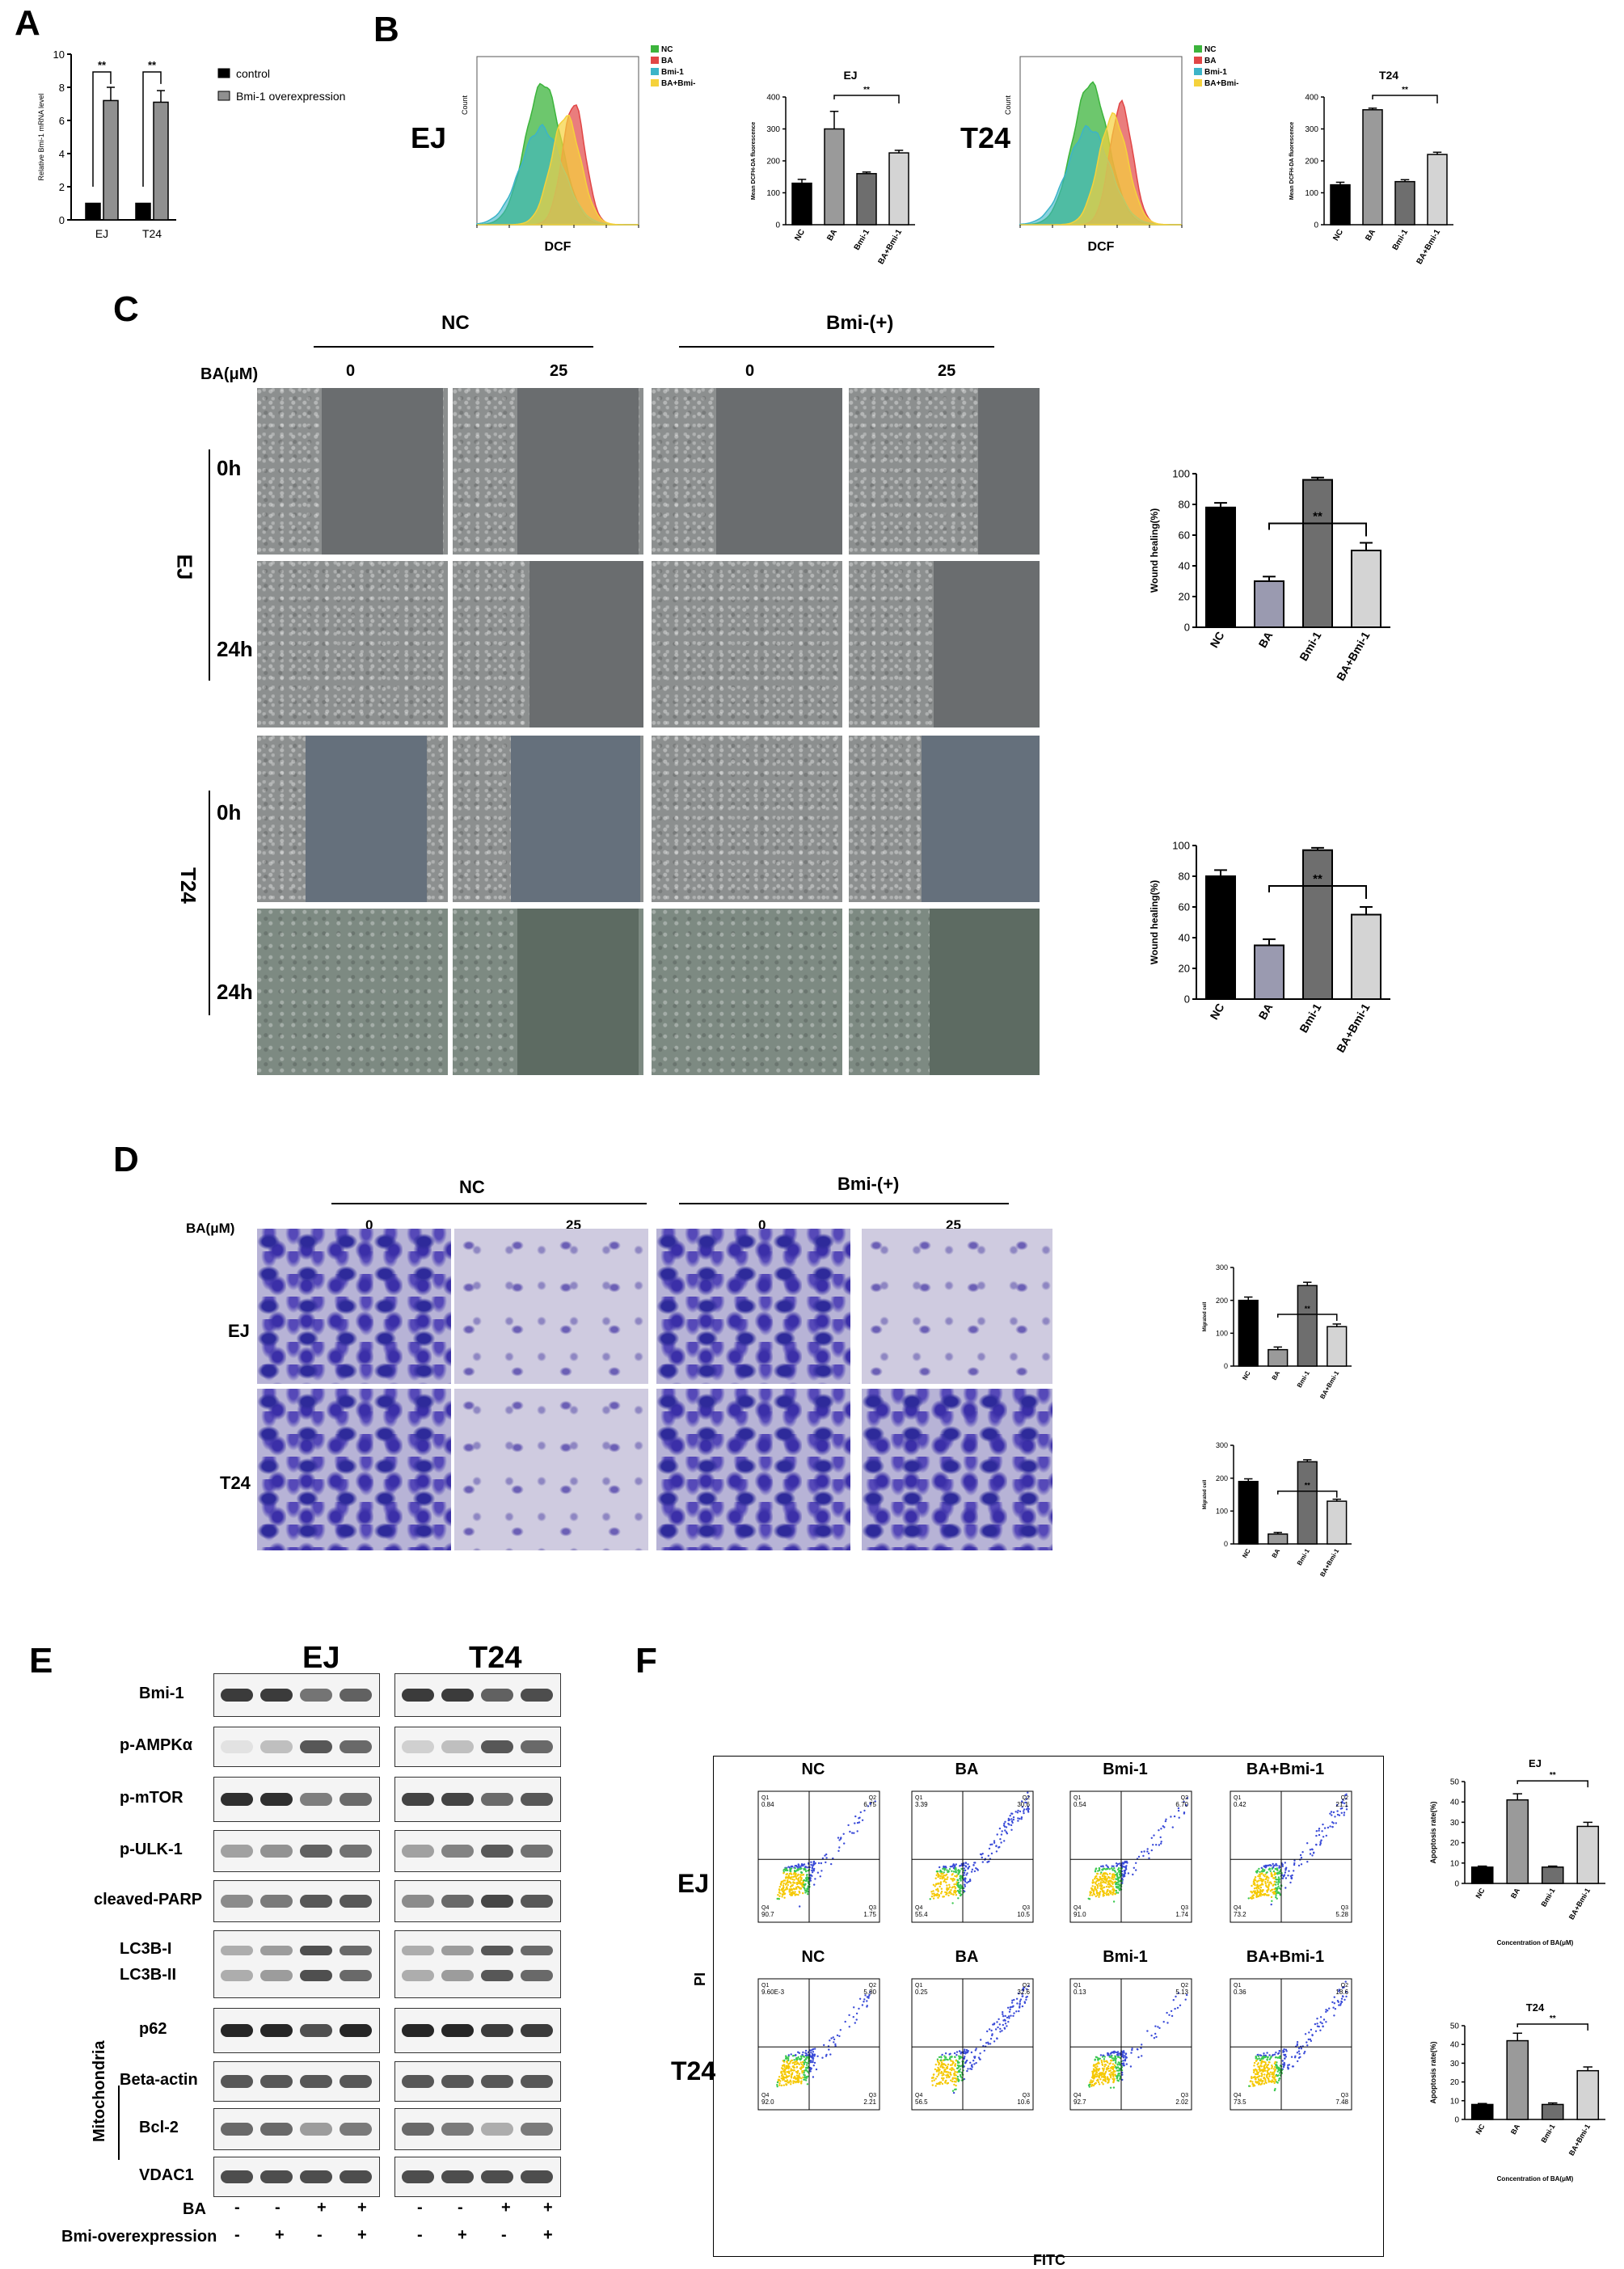 The width and height of the screenshot is (1624, 2269). Describe the element at coordinates (455, 323) in the screenshot. I see `panel-c-group-nc: NC` at that location.